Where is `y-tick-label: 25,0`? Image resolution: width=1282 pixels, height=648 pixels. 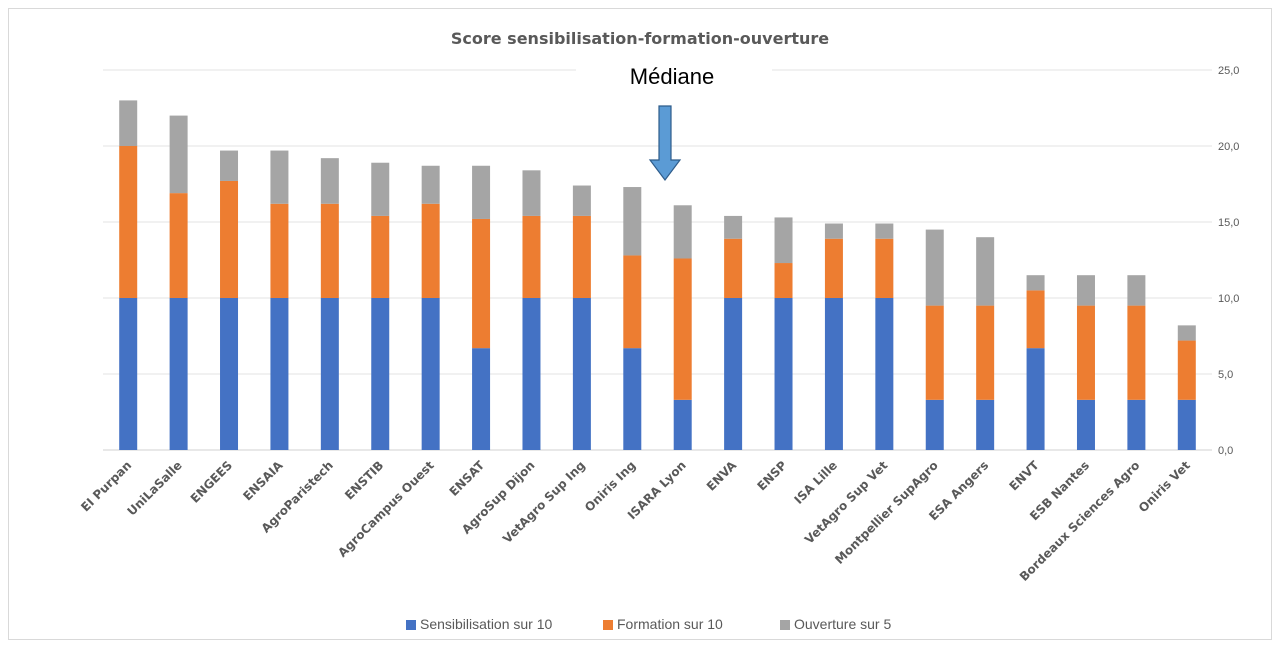
y-tick-label: 25,0 is located at coordinates (1228, 71).